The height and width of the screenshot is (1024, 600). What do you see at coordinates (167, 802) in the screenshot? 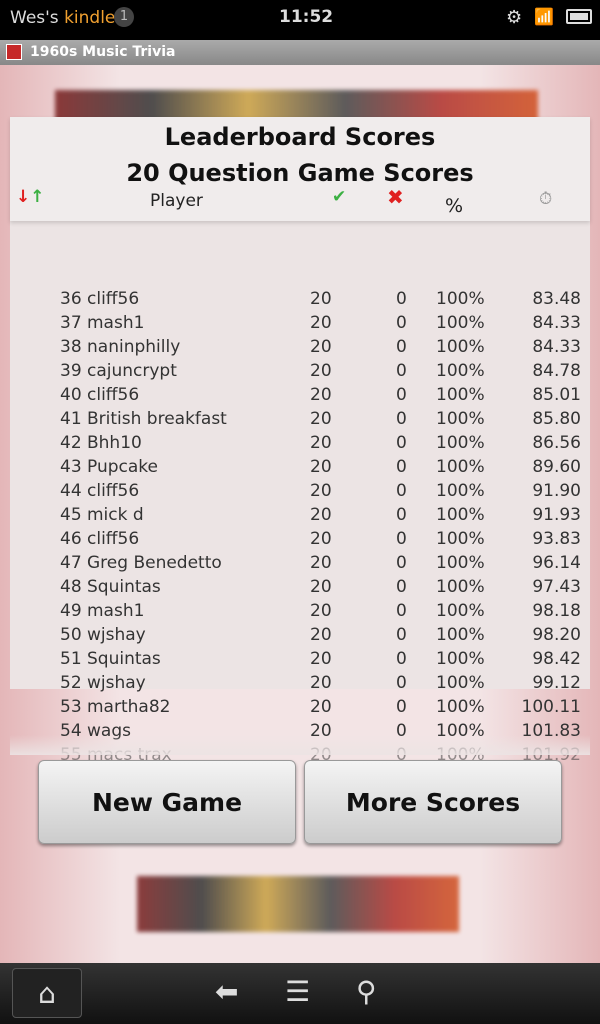
I see `new-game-button: New Game` at bounding box center [167, 802].